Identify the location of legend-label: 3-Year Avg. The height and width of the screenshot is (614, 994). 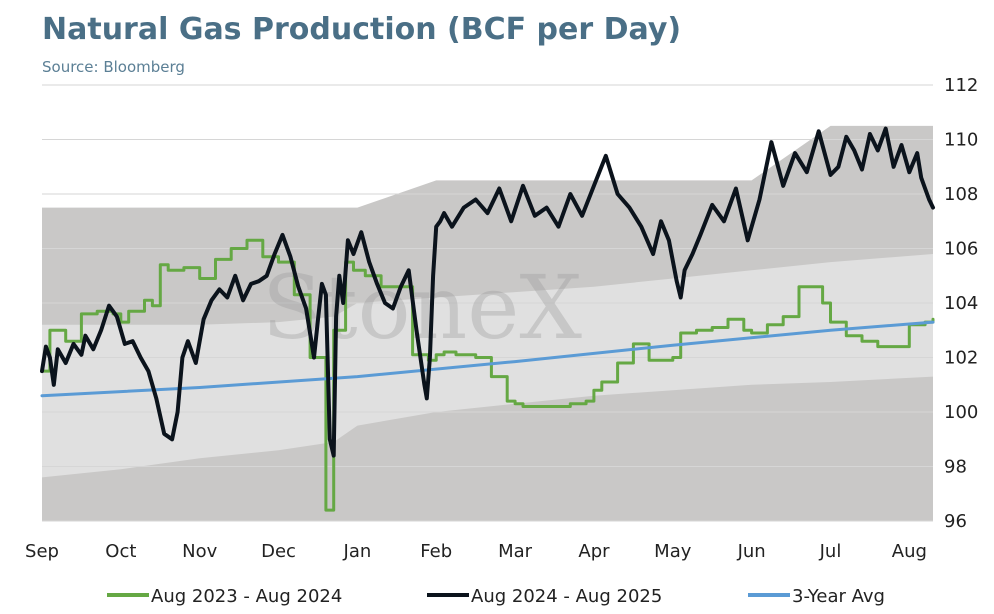
(838, 596).